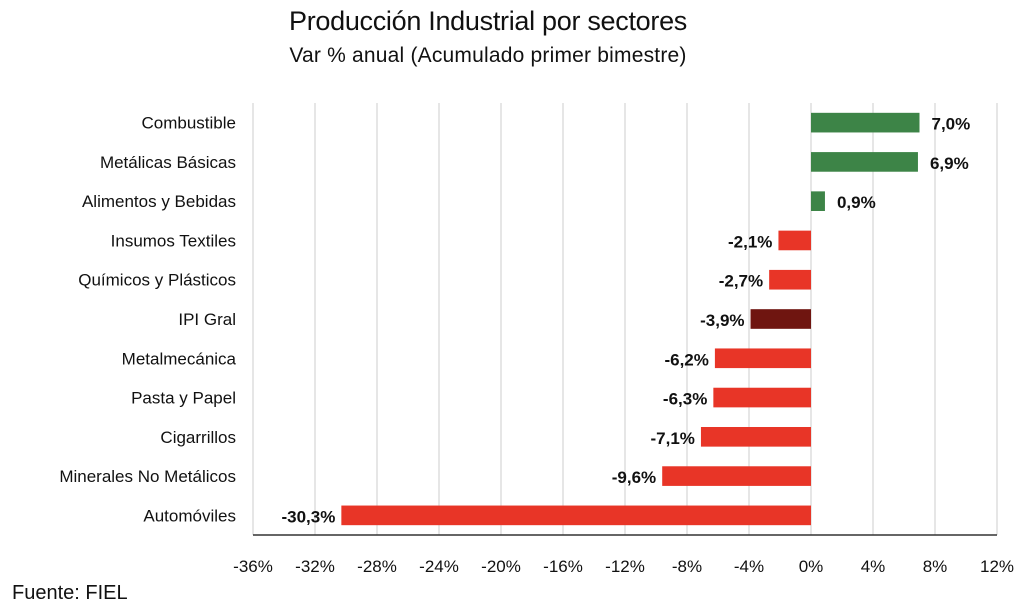 The image size is (1024, 615). Describe the element at coordinates (951, 124) in the screenshot. I see `data-label: 7,0%` at that location.